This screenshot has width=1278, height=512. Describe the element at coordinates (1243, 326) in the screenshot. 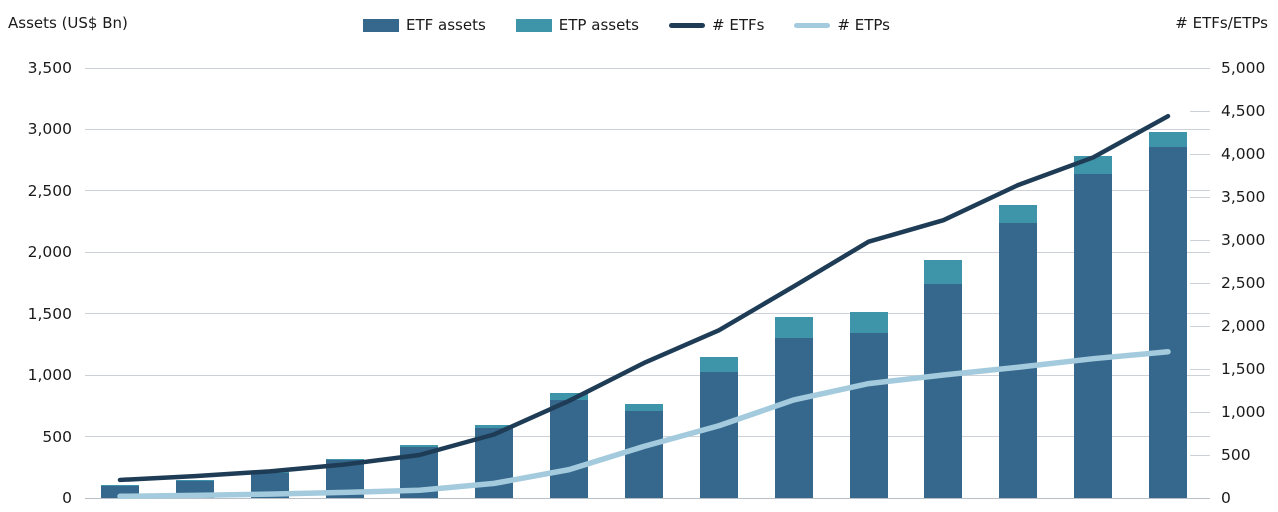

I see `right-axis-tick-label: 2,000` at that location.